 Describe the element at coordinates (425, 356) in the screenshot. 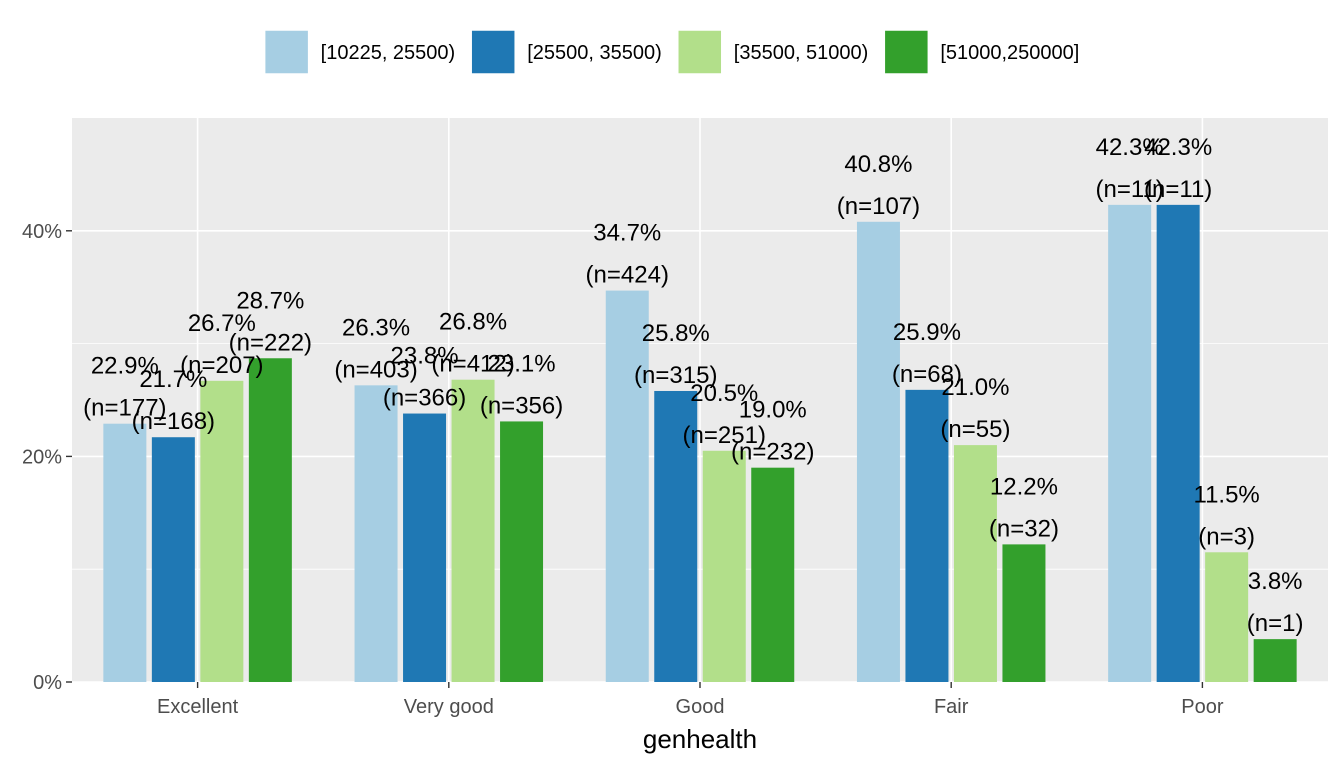

I see `data-label-percent: 23.8%` at that location.